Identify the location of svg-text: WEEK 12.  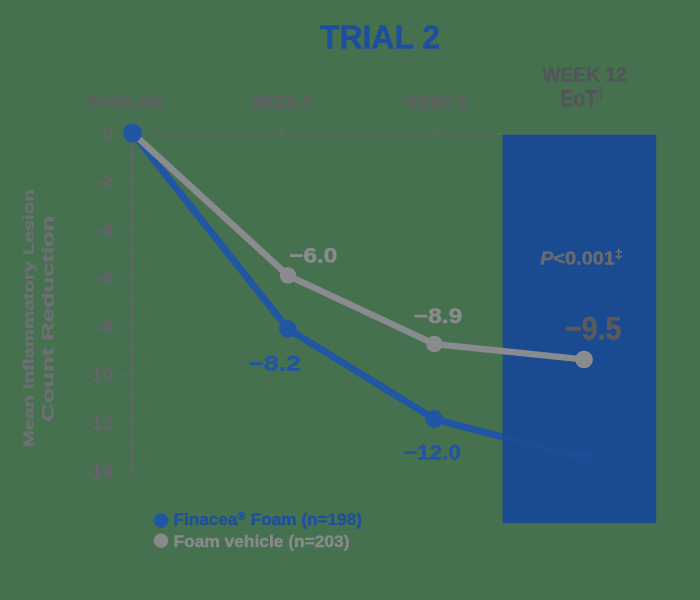
(584, 74).